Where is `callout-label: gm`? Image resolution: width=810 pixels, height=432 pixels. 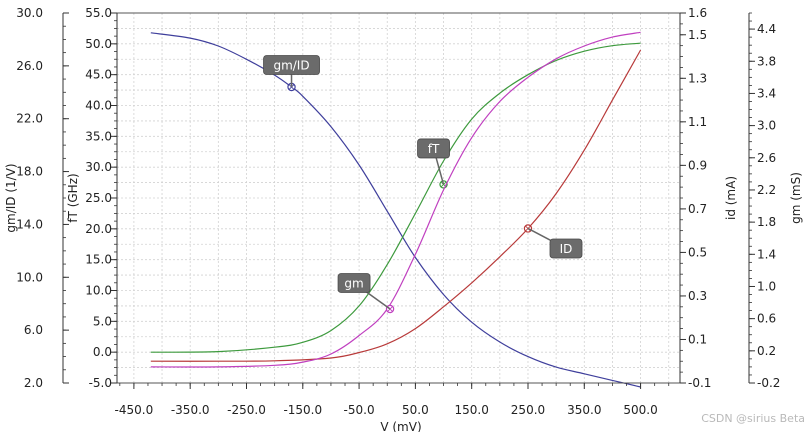 callout-label: gm is located at coordinates (353, 284).